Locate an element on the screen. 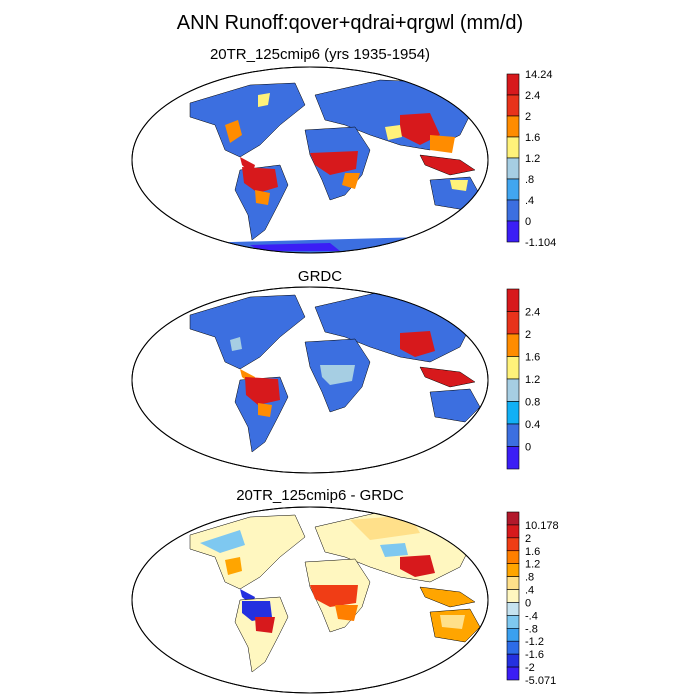 This screenshot has height=700, width=700. panel-2-map is located at coordinates (310, 380).